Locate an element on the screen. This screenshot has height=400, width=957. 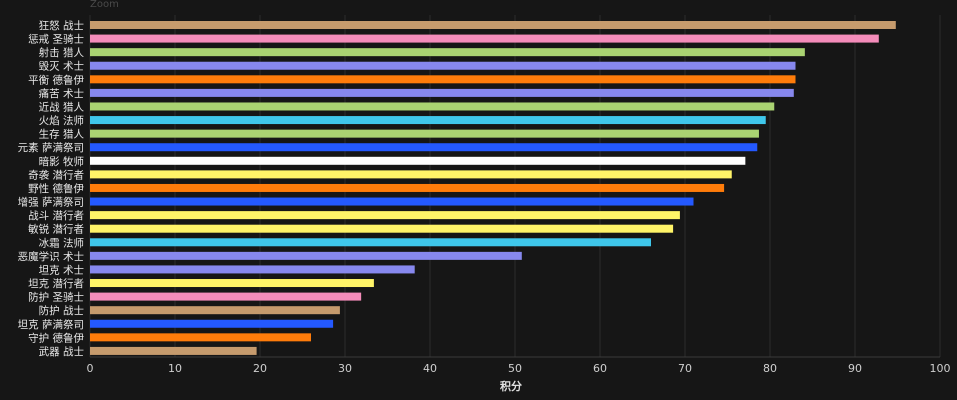
category-label: 敏锐 潜行者 is located at coordinates (56, 229).